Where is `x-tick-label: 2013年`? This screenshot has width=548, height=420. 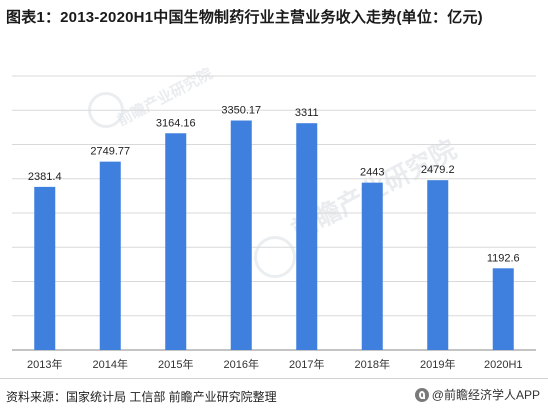
x-tick-label: 2013年 is located at coordinates (44, 364).